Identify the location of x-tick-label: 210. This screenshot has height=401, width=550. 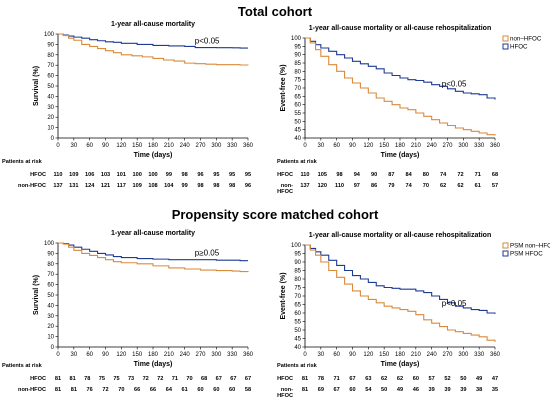
(416, 355).